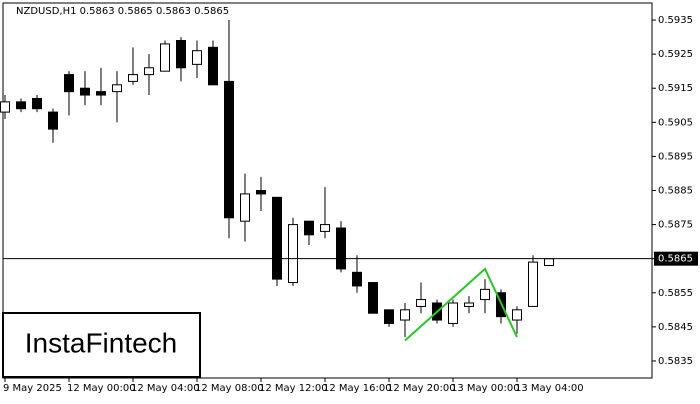  What do you see at coordinates (675, 20) in the screenshot?
I see `y-tick-label: 0.5935` at bounding box center [675, 20].